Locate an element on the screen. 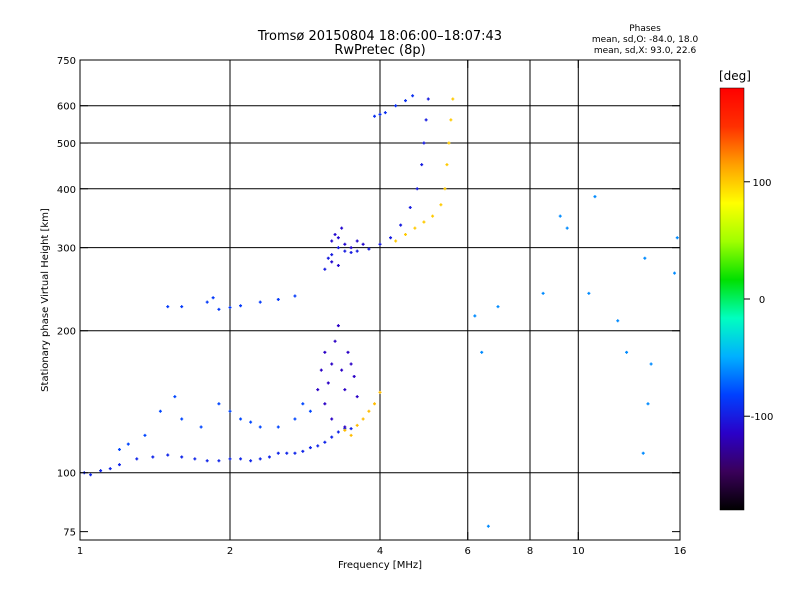 The image size is (800, 600). x-tick-label: 10 is located at coordinates (578, 551).